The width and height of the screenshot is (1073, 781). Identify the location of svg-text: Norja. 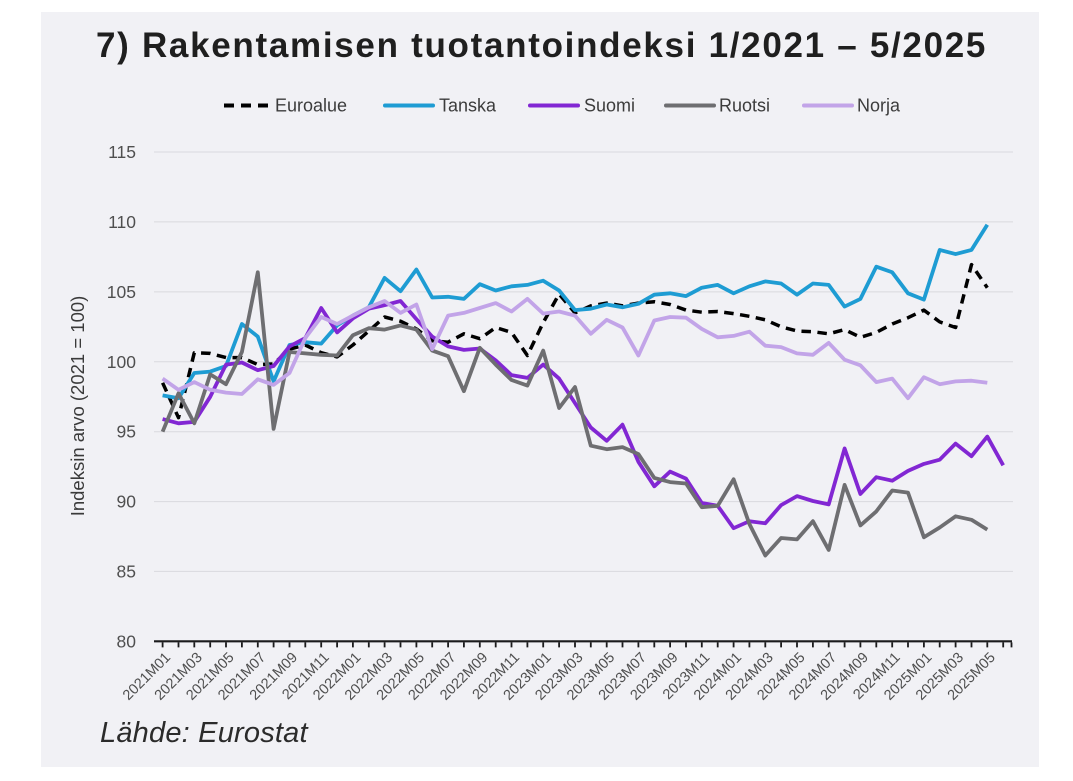
(879, 106).